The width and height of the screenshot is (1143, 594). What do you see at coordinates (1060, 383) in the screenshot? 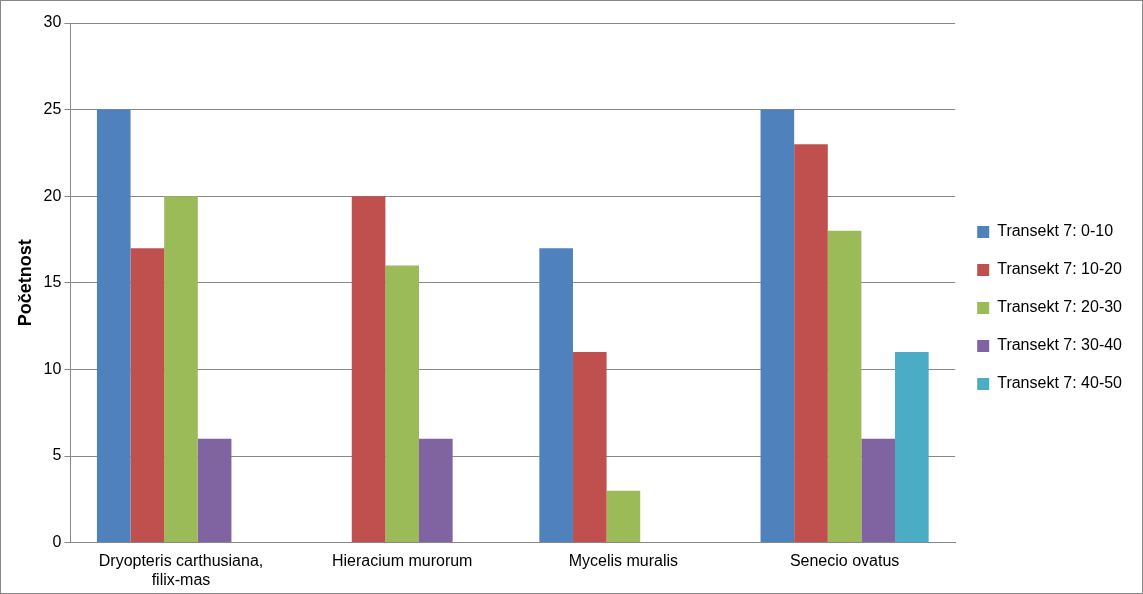
I see `legend-label: Transekt 7: 40-50` at bounding box center [1060, 383].